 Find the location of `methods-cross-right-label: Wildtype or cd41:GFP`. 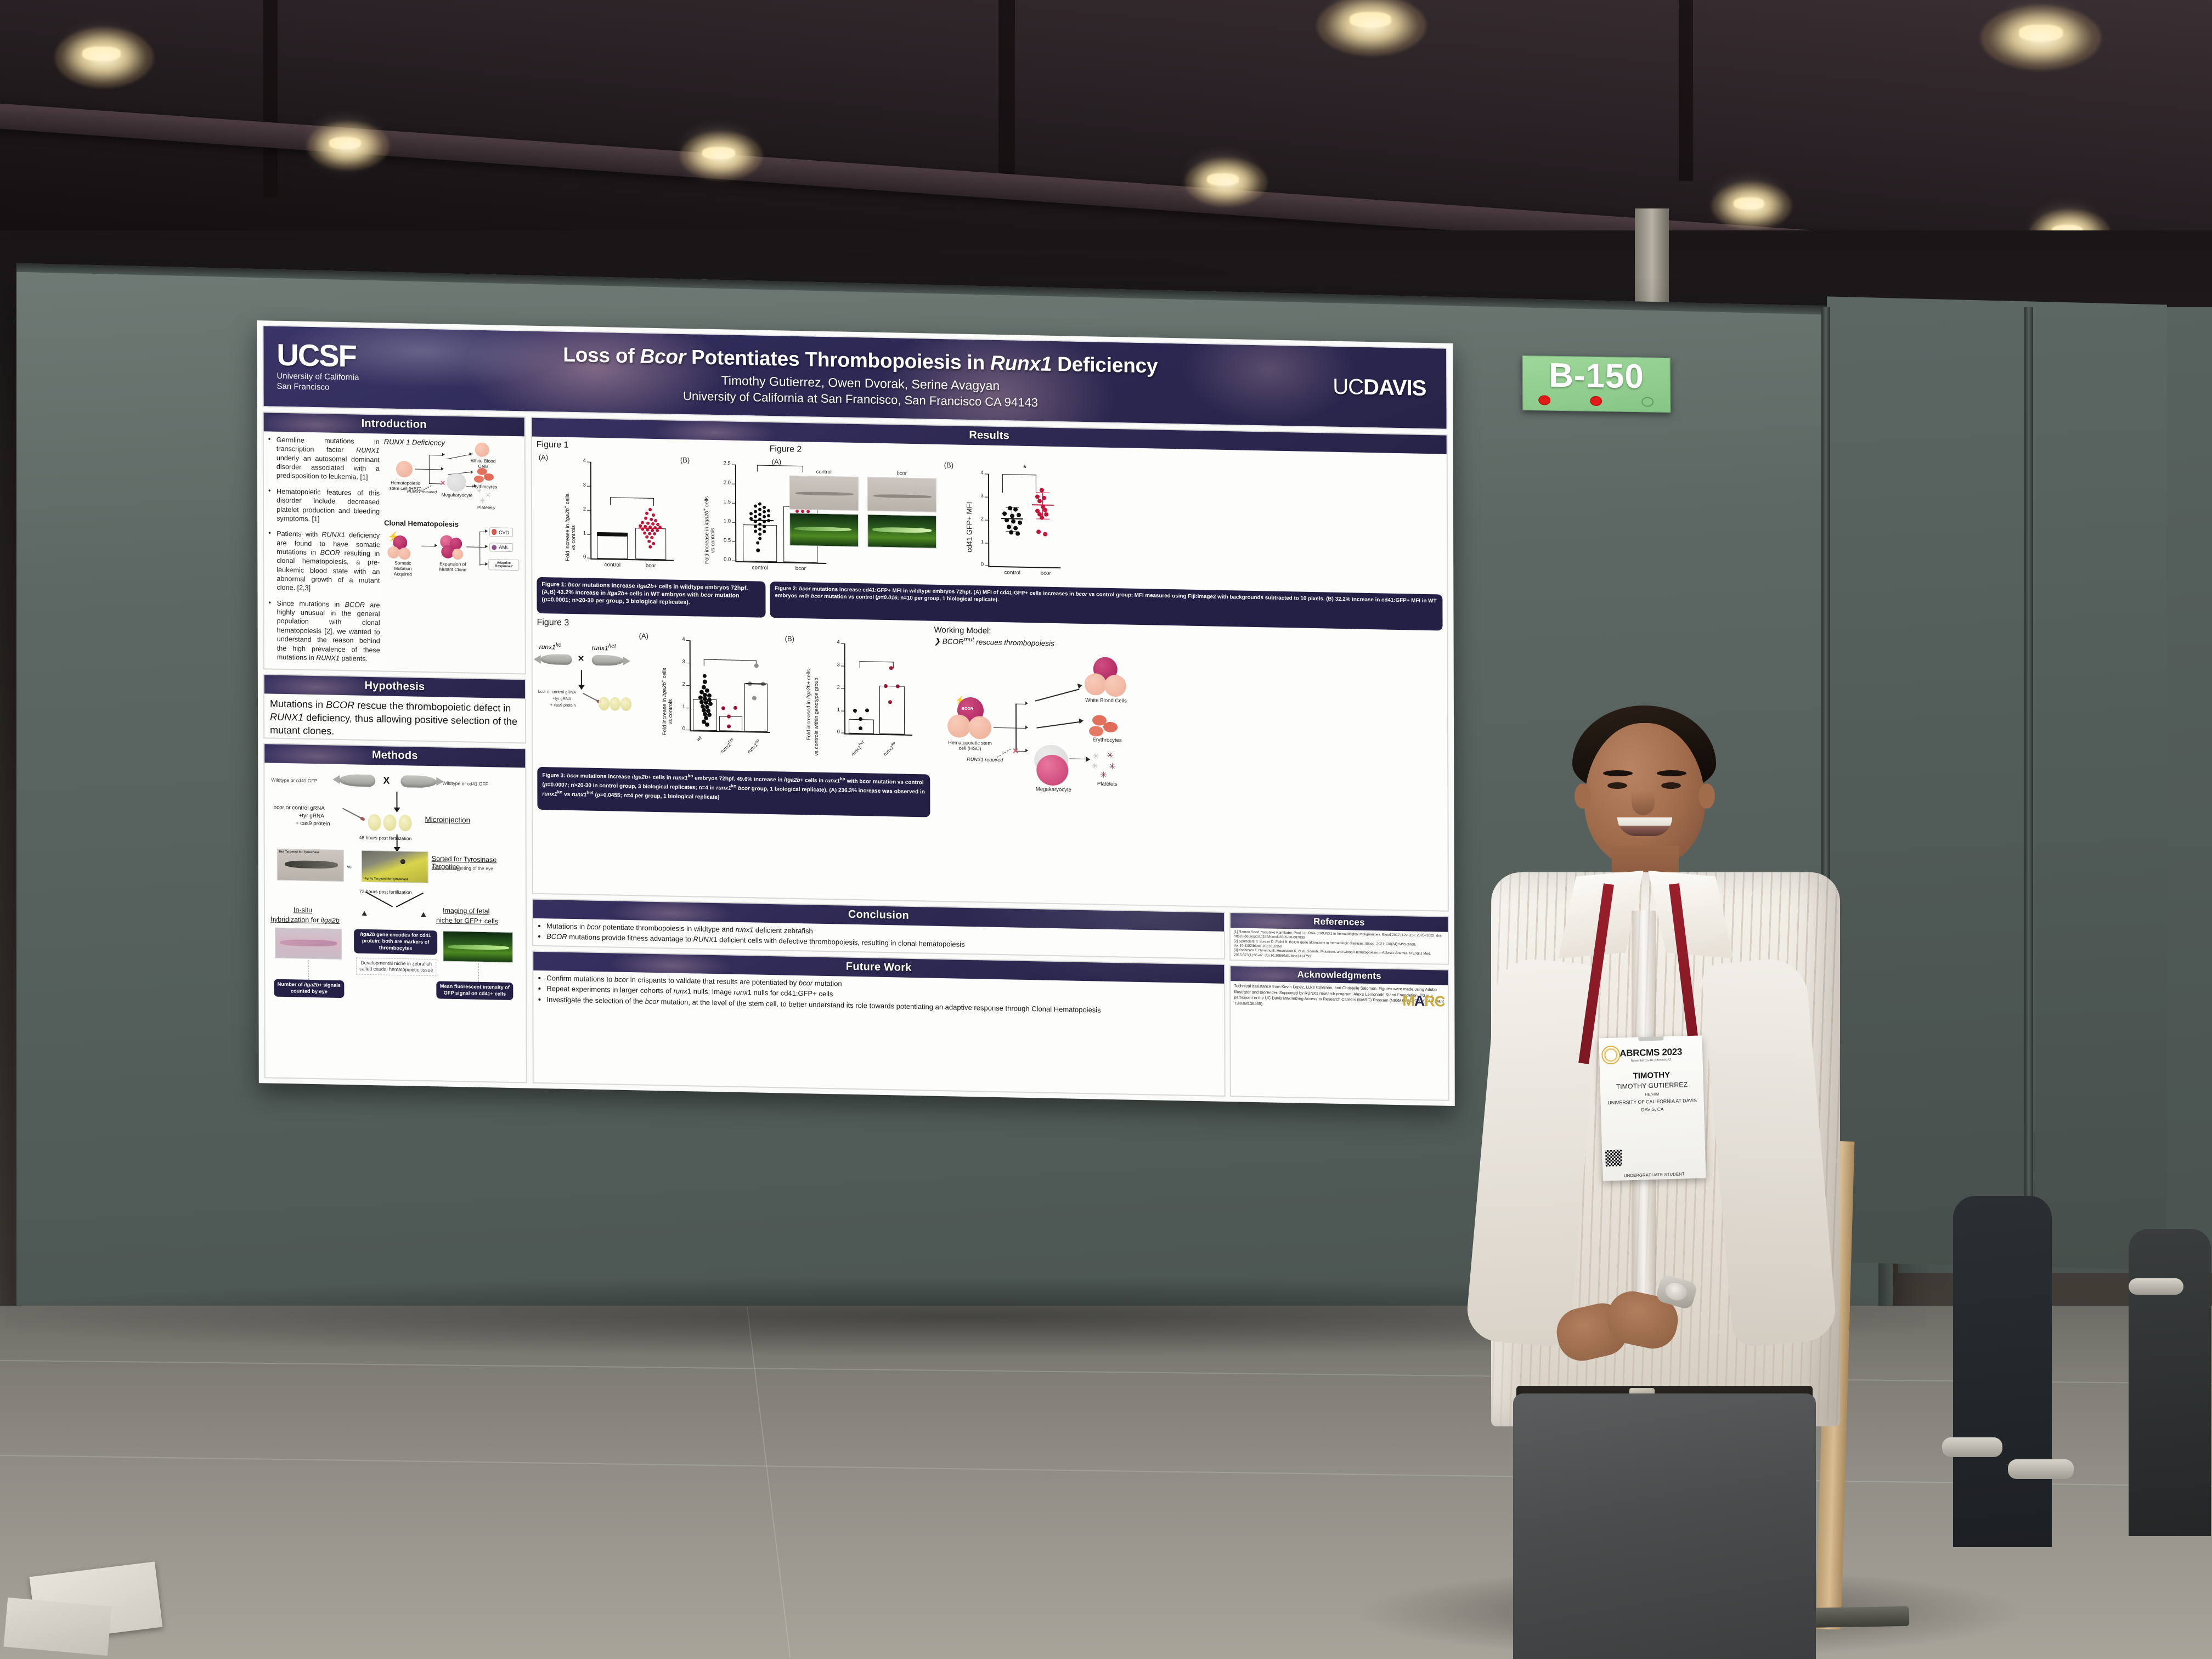

methods-cross-right-label: Wildtype or cd41:GFP is located at coordinates (466, 783).